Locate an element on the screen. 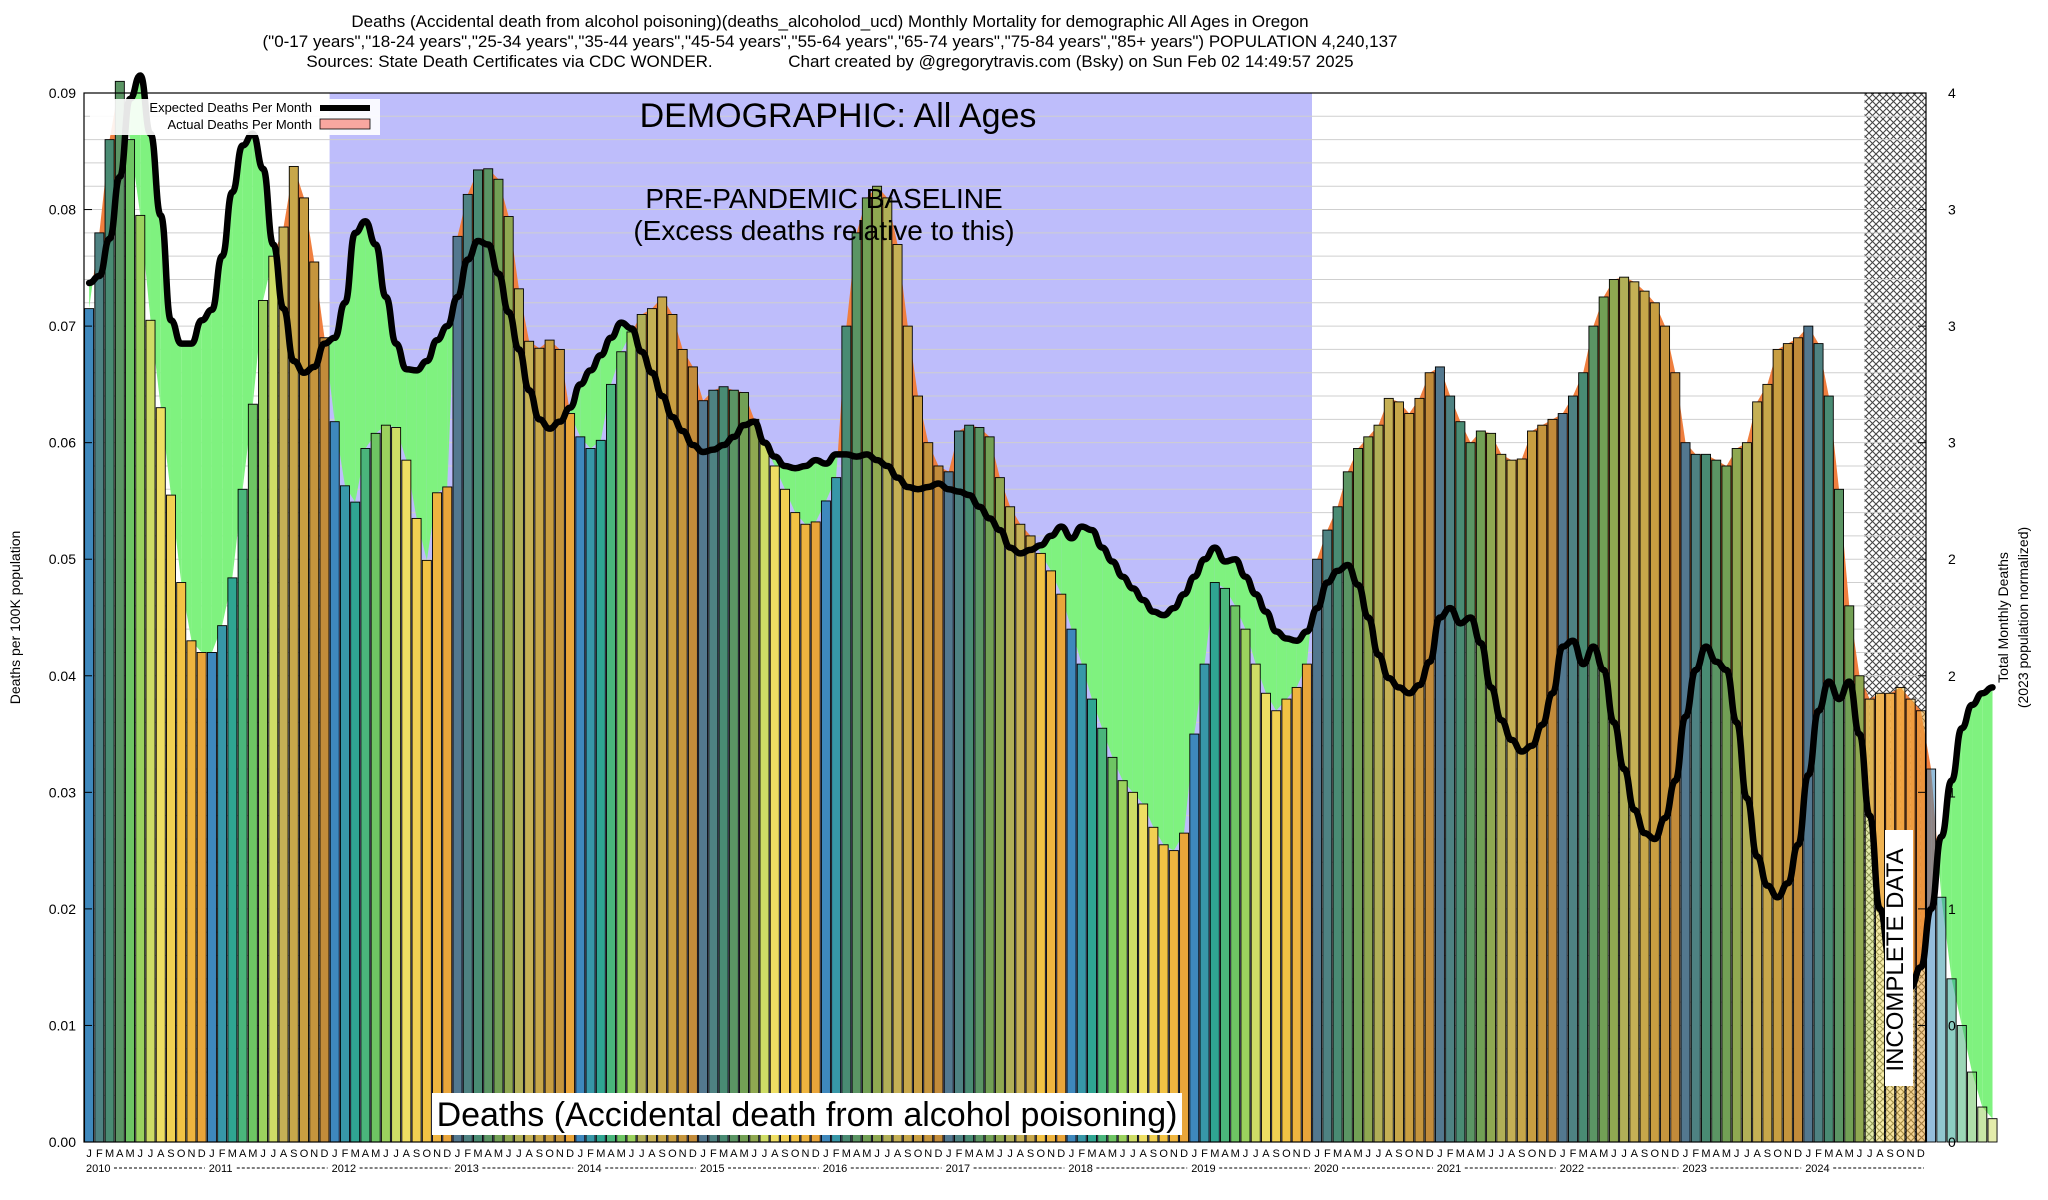 This screenshot has height=1200, width=2048. baseline-label: PRE-PANDEMIC BASELINE is located at coordinates (823, 198).